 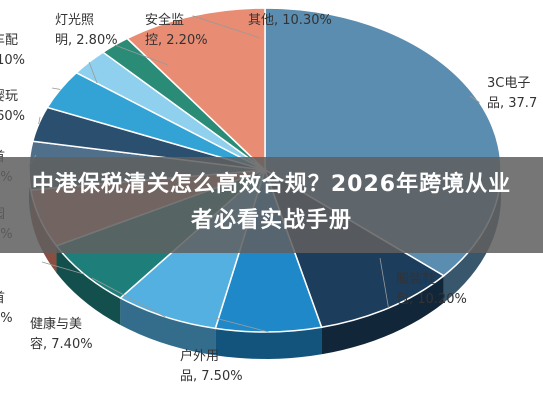 I want to click on slice-label-7: 婴玩 .60%, so click(x=12, y=107).